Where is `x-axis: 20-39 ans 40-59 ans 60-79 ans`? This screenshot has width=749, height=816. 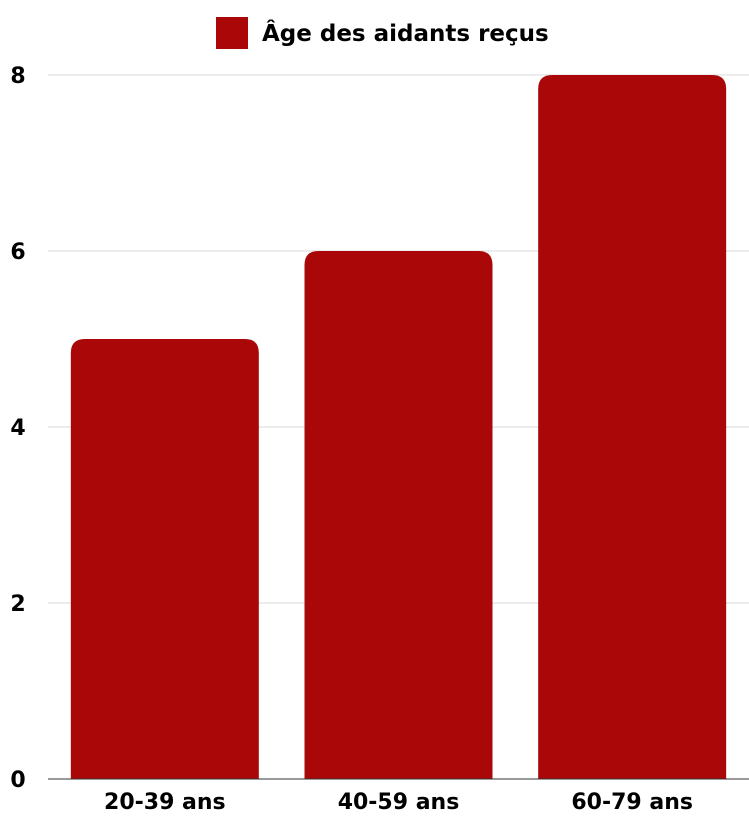 x-axis: 20-39 ans 40-59 ans 60-79 ans is located at coordinates (398, 802).